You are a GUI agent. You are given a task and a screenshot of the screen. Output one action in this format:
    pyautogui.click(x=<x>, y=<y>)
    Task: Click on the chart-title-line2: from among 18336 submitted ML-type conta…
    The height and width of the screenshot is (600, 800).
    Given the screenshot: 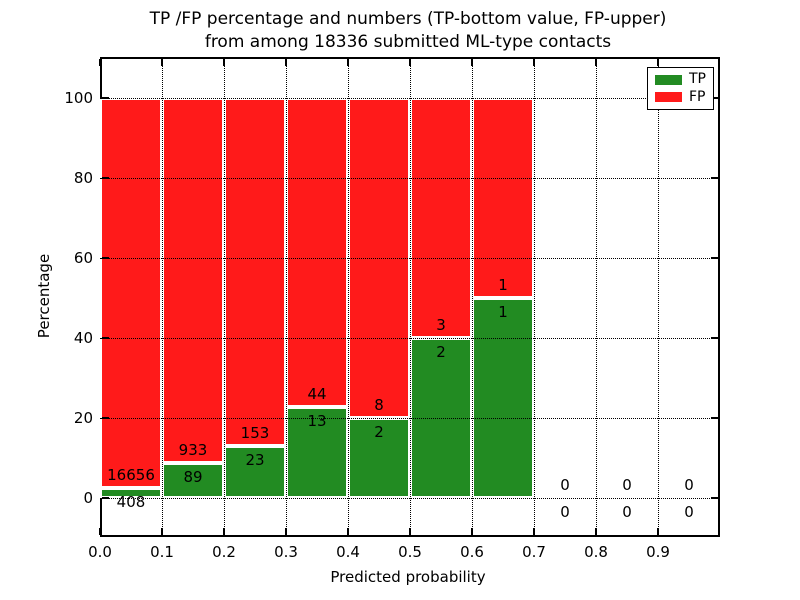 What is the action you would take?
    pyautogui.click(x=408, y=42)
    